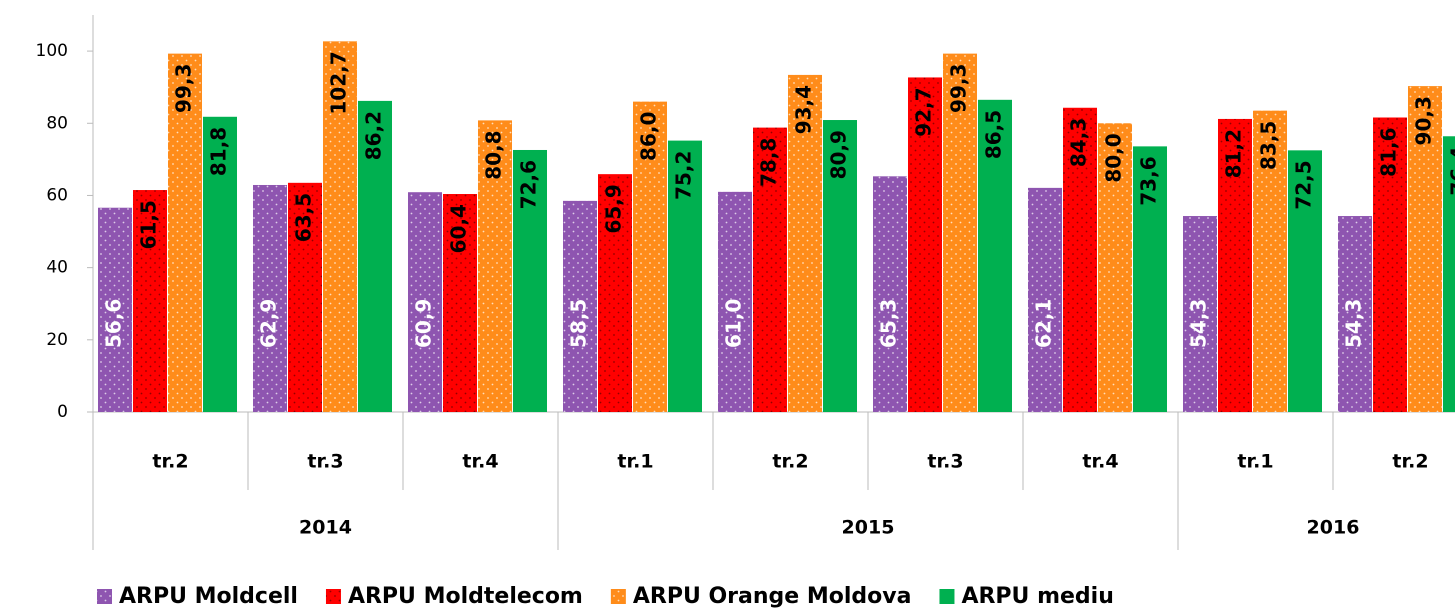  What do you see at coordinates (219, 151) in the screenshot?
I see `value-label: 81,8` at bounding box center [219, 151].